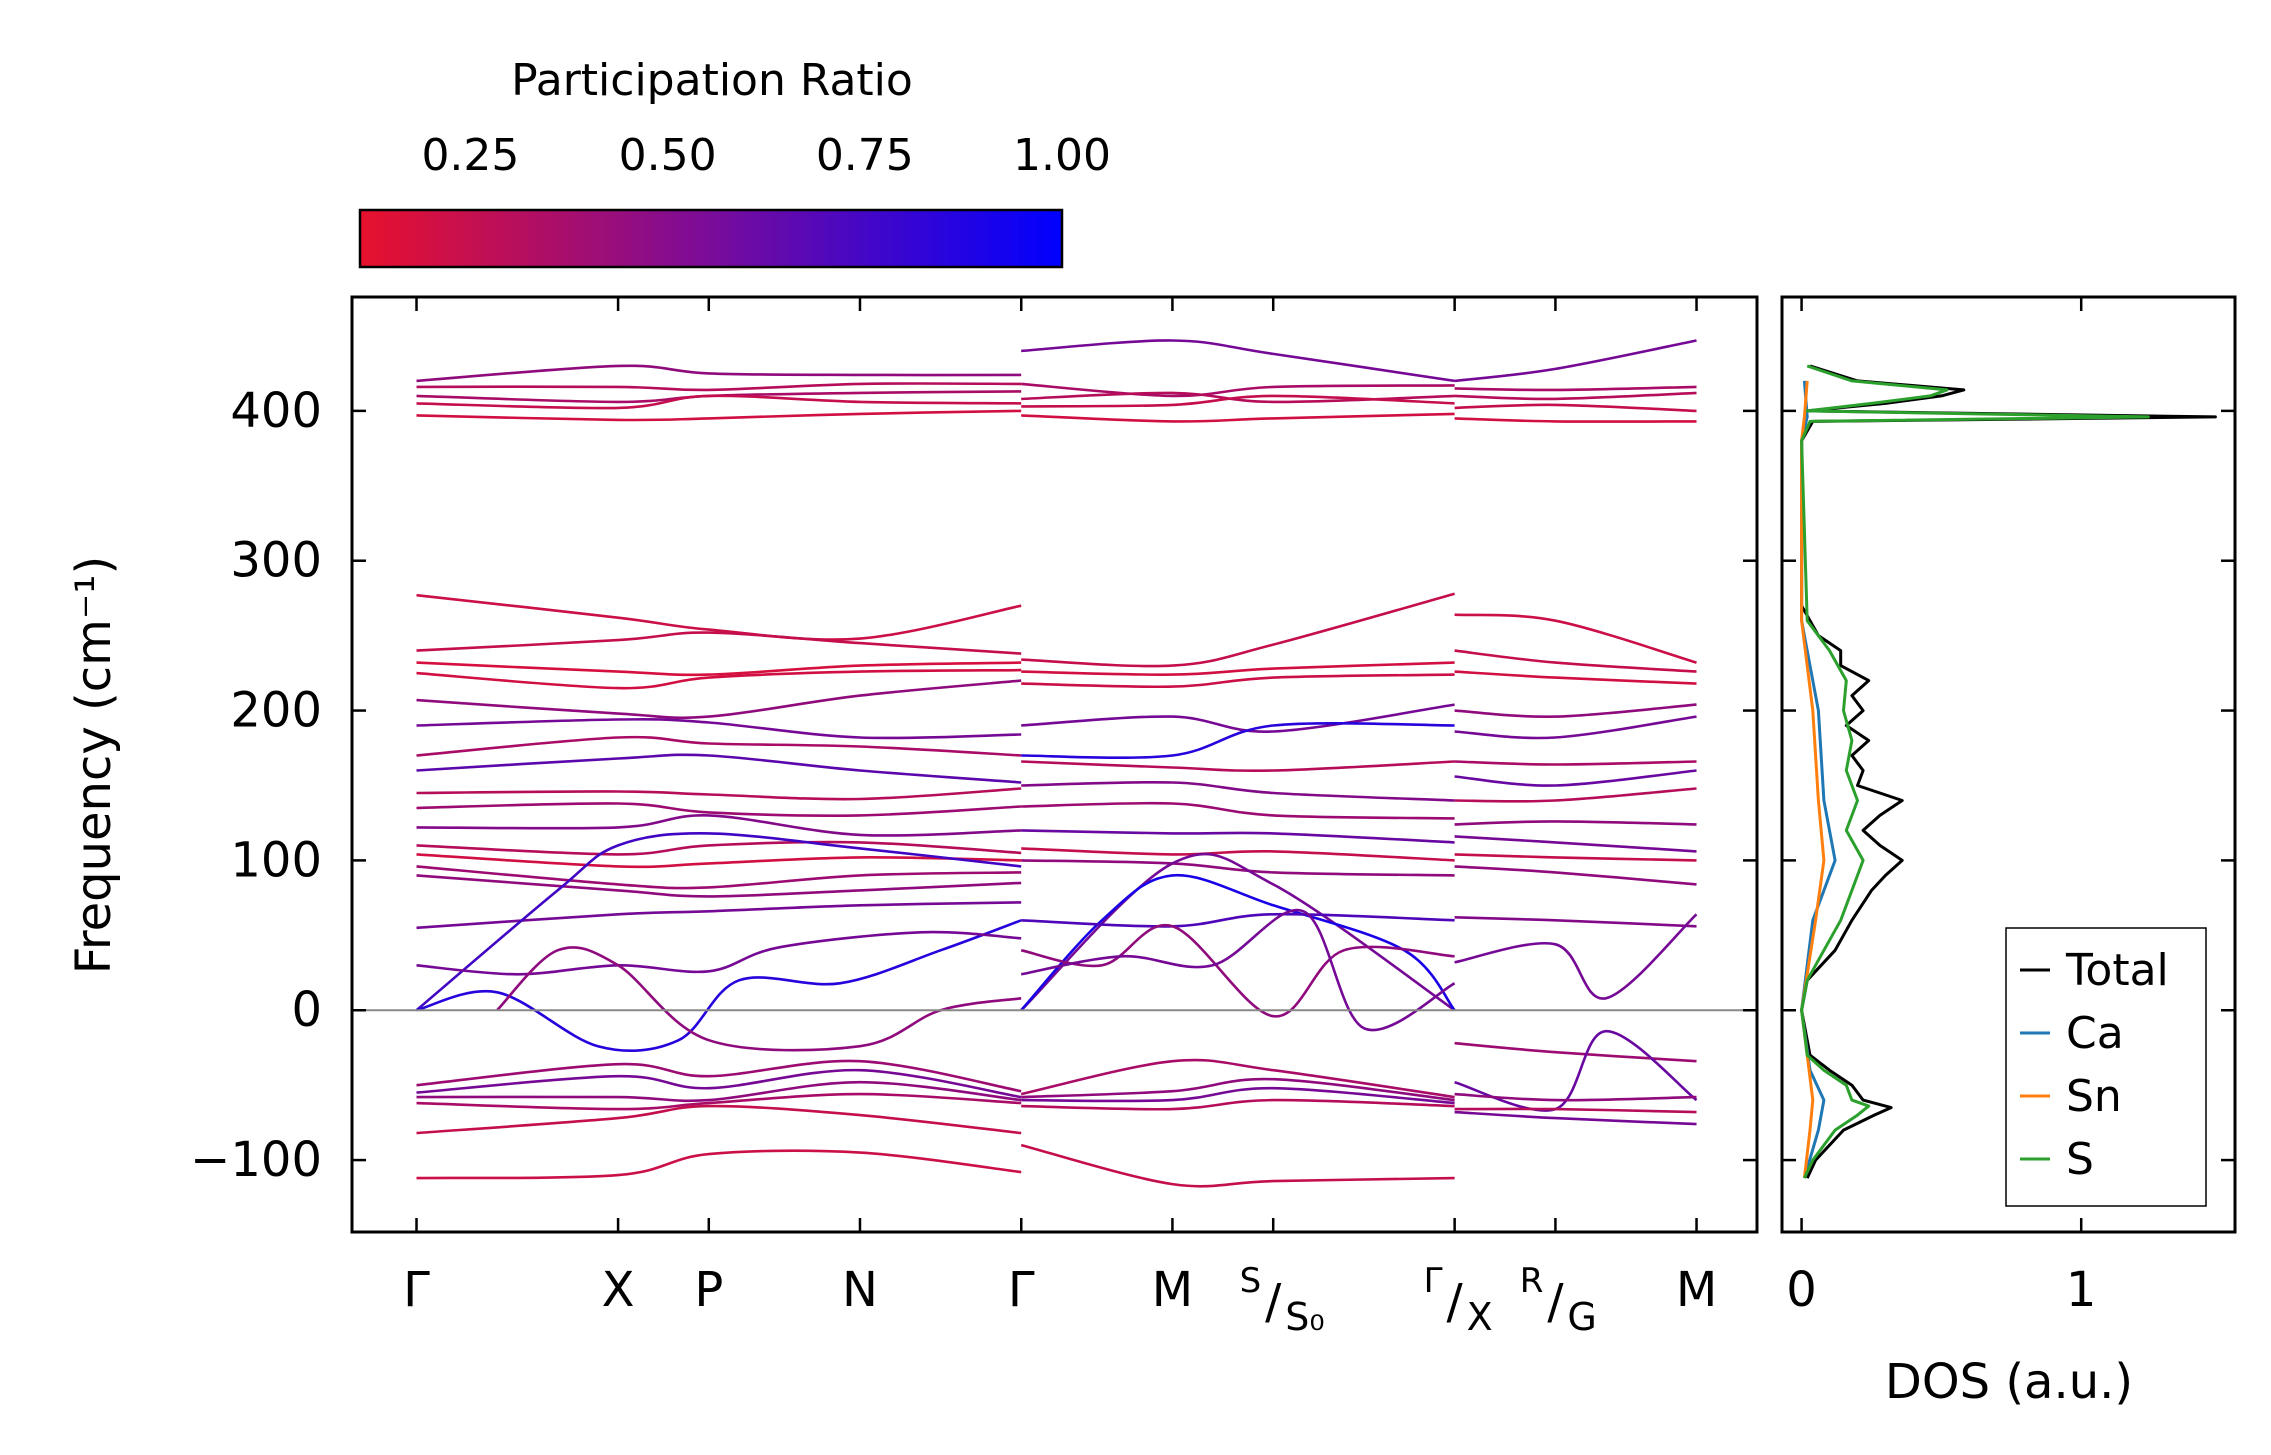  What do you see at coordinates (865, 155) in the screenshot?
I see `colorbar-tick-label: 0.75` at bounding box center [865, 155].